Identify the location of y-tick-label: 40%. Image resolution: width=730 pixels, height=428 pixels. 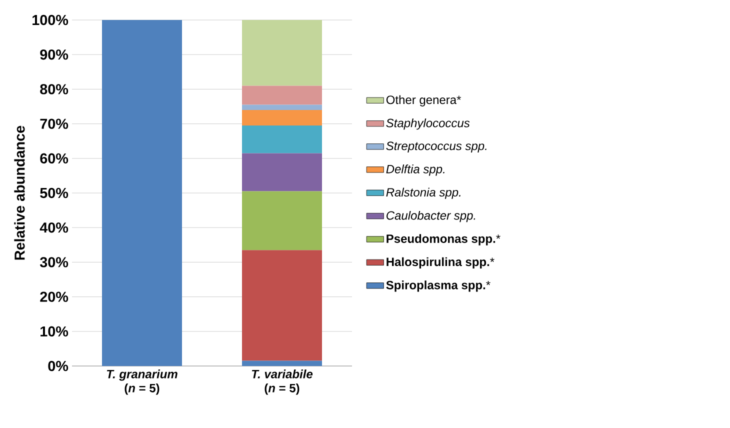
(54, 227).